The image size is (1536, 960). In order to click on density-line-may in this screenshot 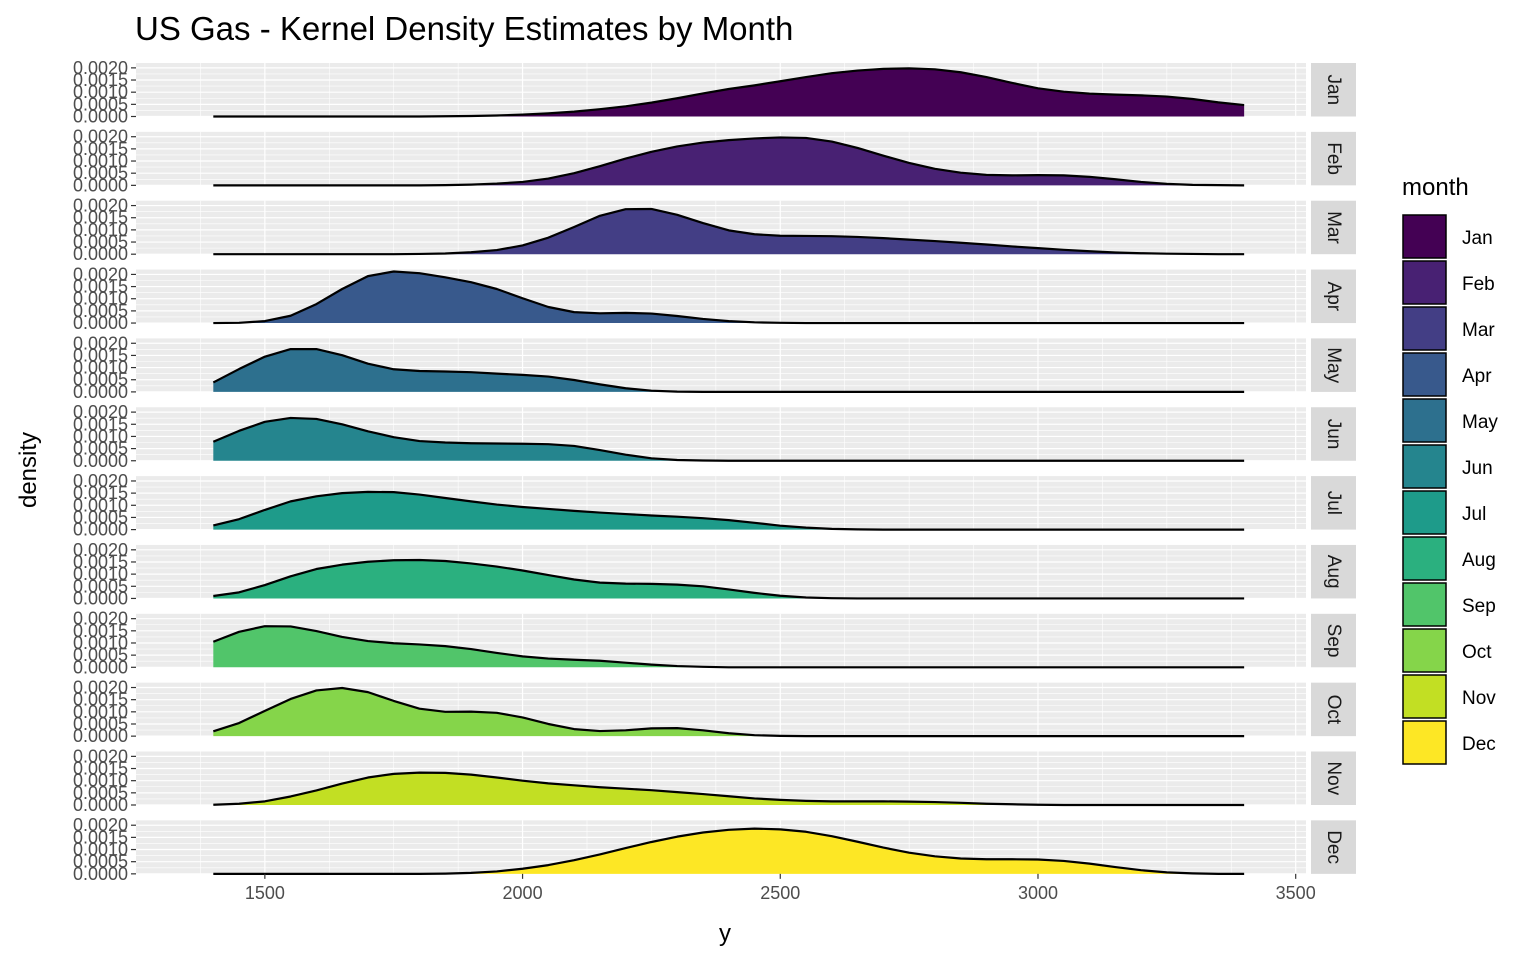, I will do `click(728, 370)`.